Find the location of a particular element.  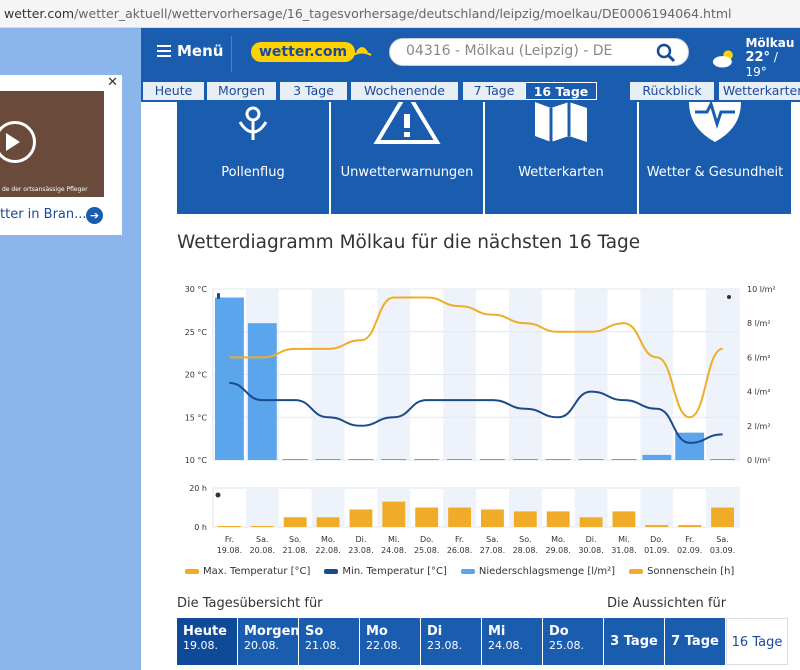

day-tab-morgen: Morgen 20.08. is located at coordinates (269, 641).